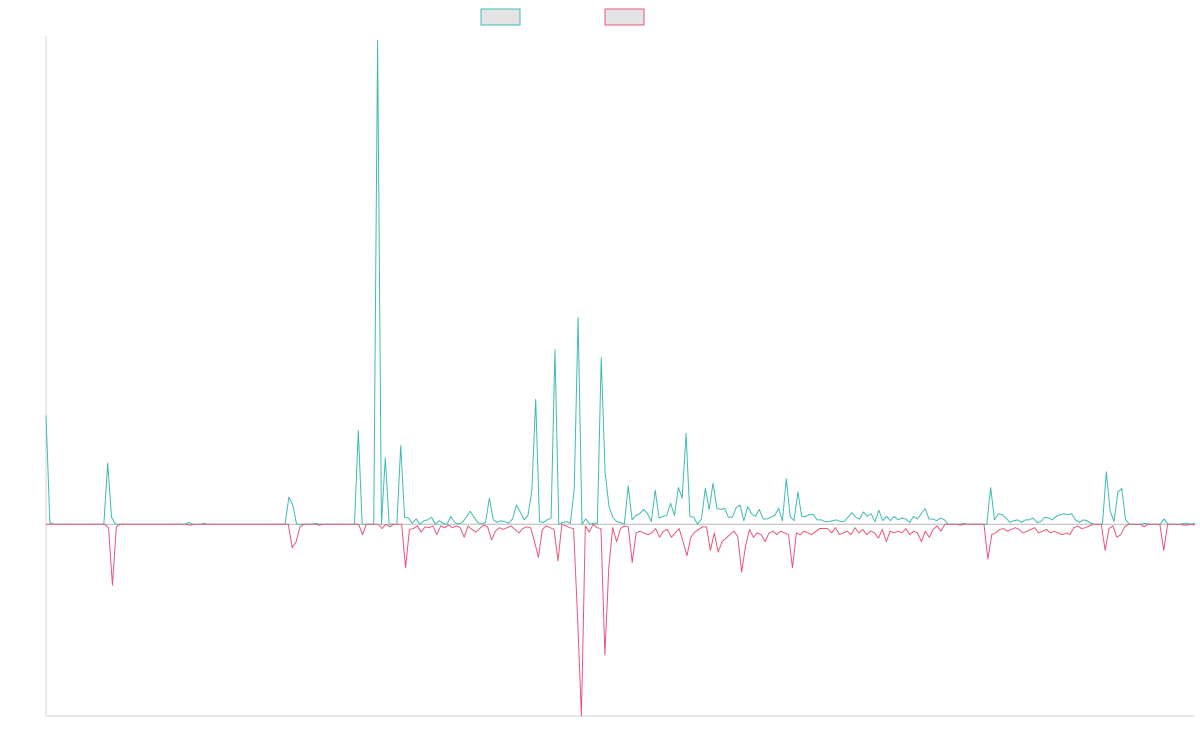  Describe the element at coordinates (562, 17) in the screenshot. I see `legend` at that location.